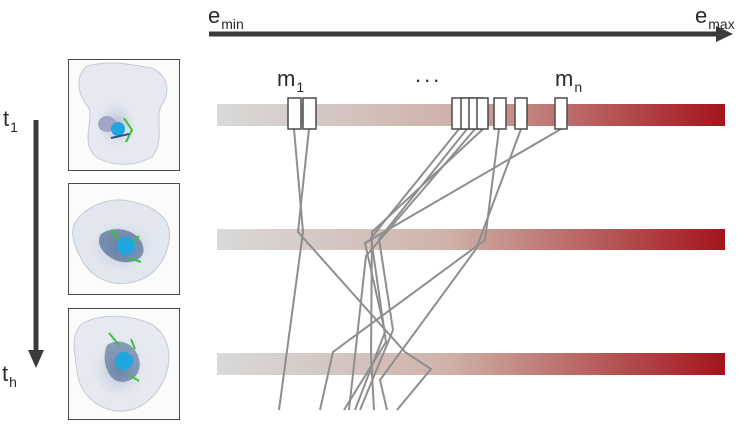  I want to click on snapshot-thumbnail-th, so click(124, 364).